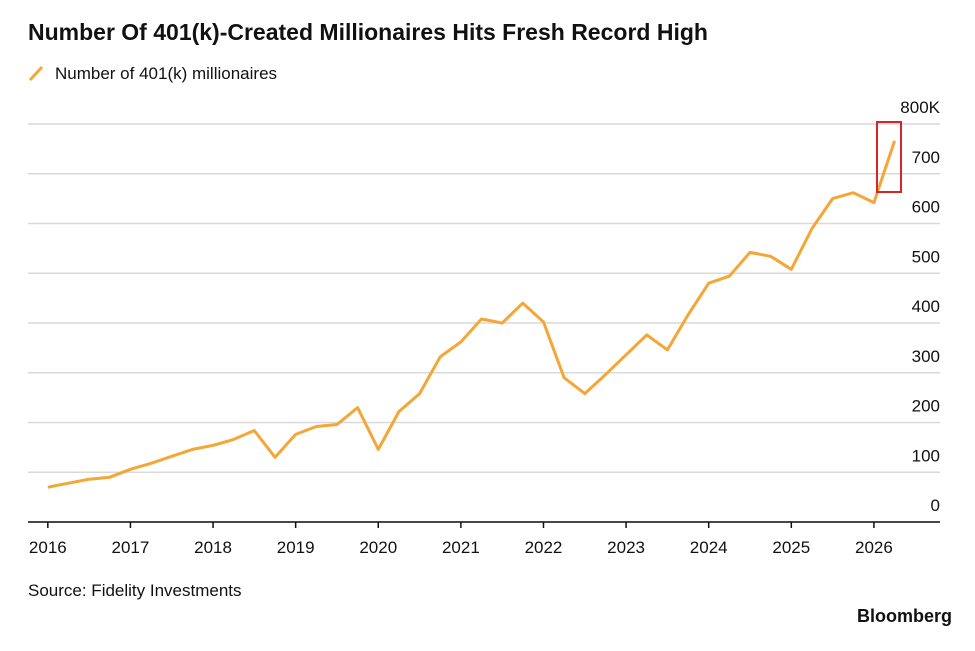 The height and width of the screenshot is (651, 975). Describe the element at coordinates (461, 547) in the screenshot. I see `x-tick-label: 2021` at that location.